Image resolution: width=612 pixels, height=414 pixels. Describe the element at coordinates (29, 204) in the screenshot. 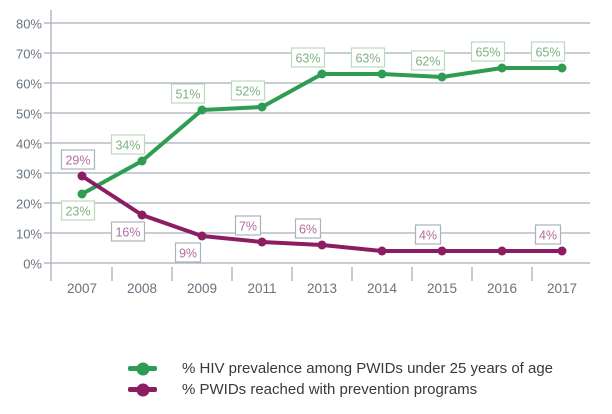

I see `y-axis-label: 20%` at that location.